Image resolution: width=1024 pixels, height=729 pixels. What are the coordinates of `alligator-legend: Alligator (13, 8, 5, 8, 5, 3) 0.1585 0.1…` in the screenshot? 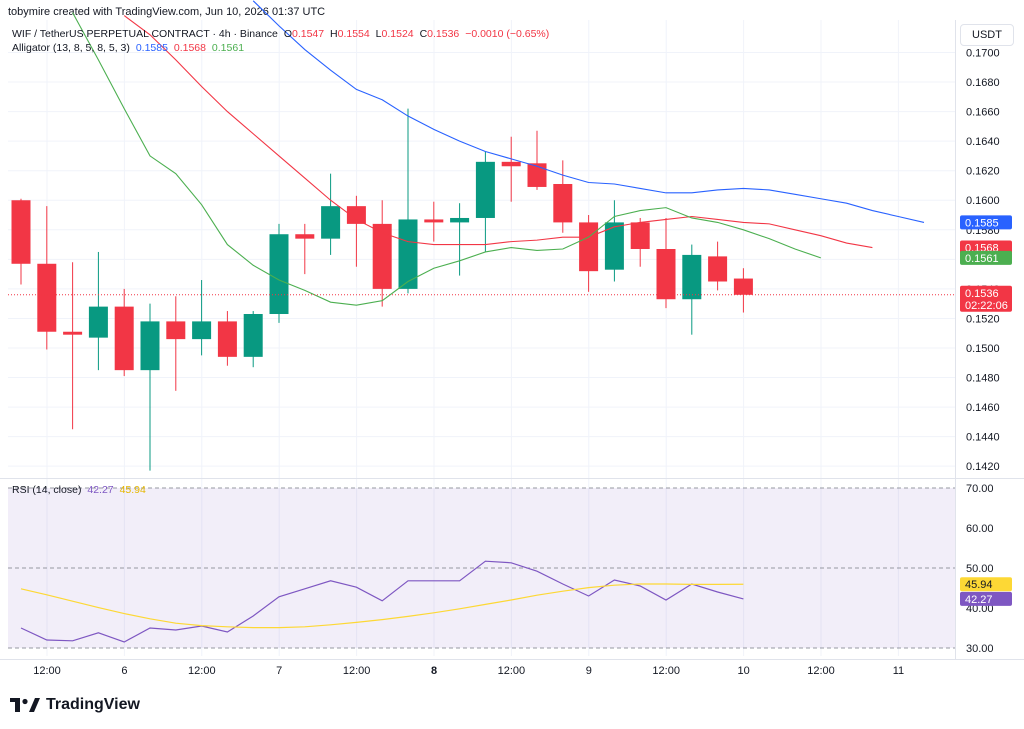 It's located at (129, 48).